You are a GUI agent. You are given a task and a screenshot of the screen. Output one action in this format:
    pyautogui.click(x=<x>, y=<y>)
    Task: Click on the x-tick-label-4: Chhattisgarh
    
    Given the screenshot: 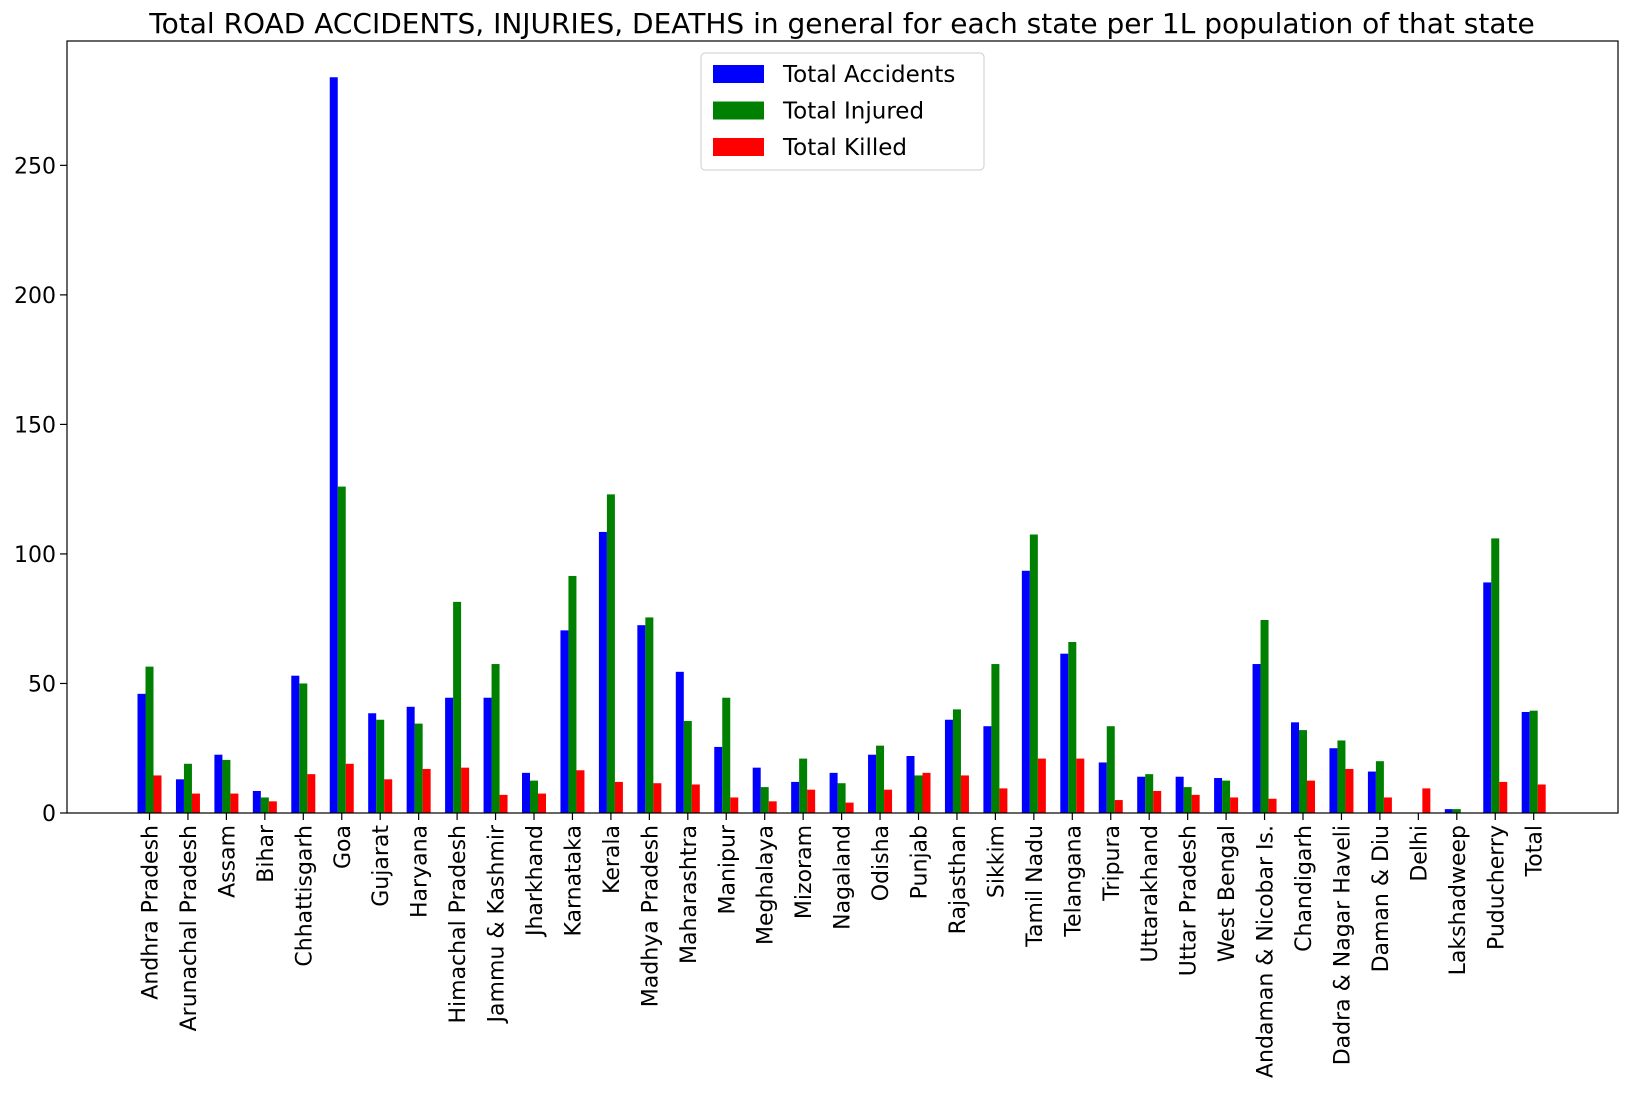 What is the action you would take?
    pyautogui.click(x=304, y=896)
    